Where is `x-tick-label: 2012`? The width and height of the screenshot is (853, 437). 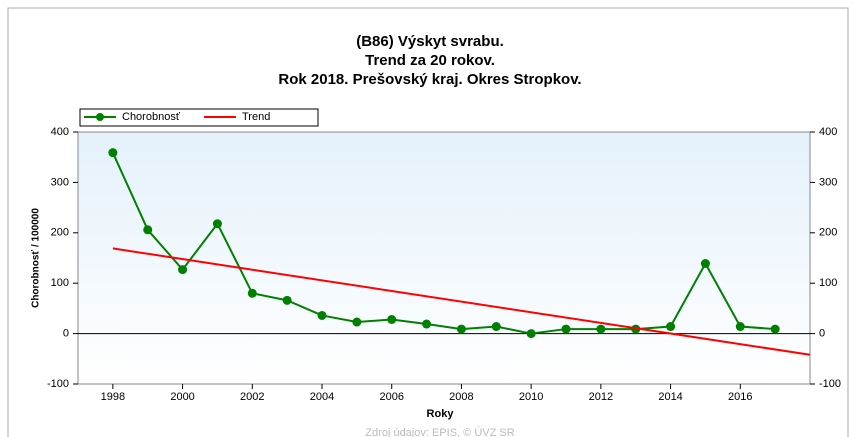
x-tick-label: 2012 is located at coordinates (601, 397).